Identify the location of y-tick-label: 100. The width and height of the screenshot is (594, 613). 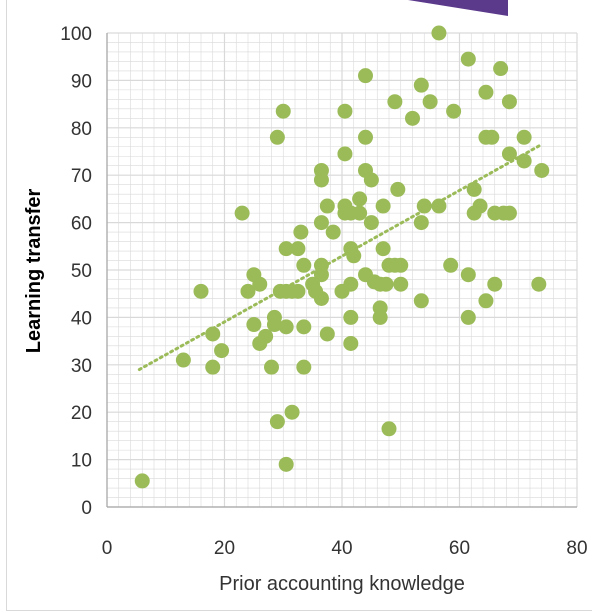
(76, 34).